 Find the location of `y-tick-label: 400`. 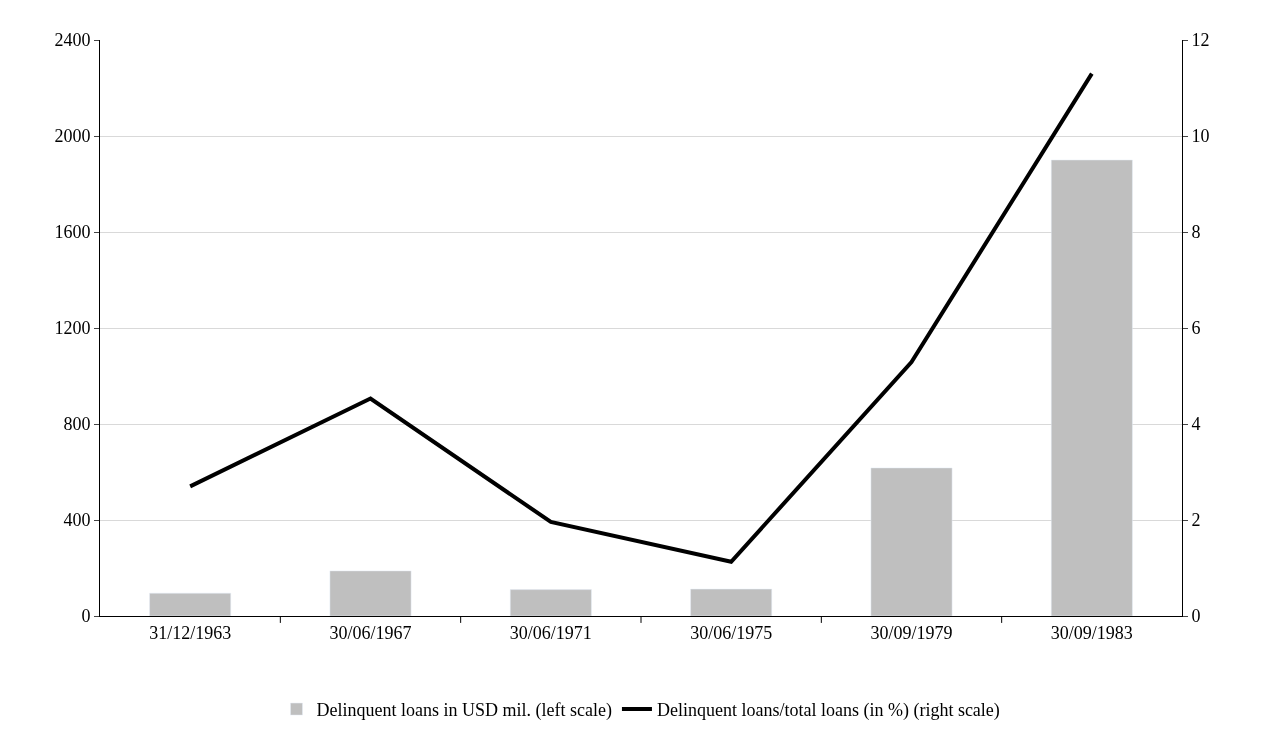

y-tick-label: 400 is located at coordinates (77, 520).